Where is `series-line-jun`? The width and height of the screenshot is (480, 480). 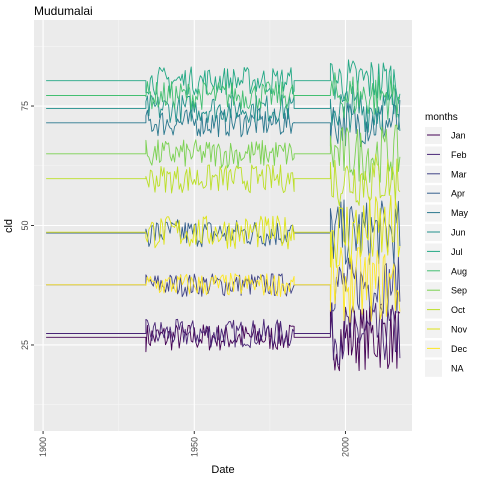
series-line-jun is located at coordinates (223, 109).